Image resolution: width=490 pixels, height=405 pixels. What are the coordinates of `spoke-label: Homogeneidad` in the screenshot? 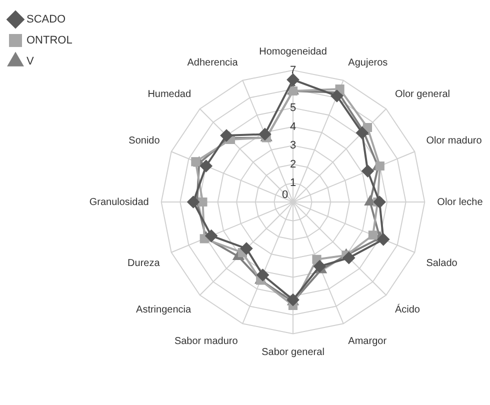 It's located at (293, 52).